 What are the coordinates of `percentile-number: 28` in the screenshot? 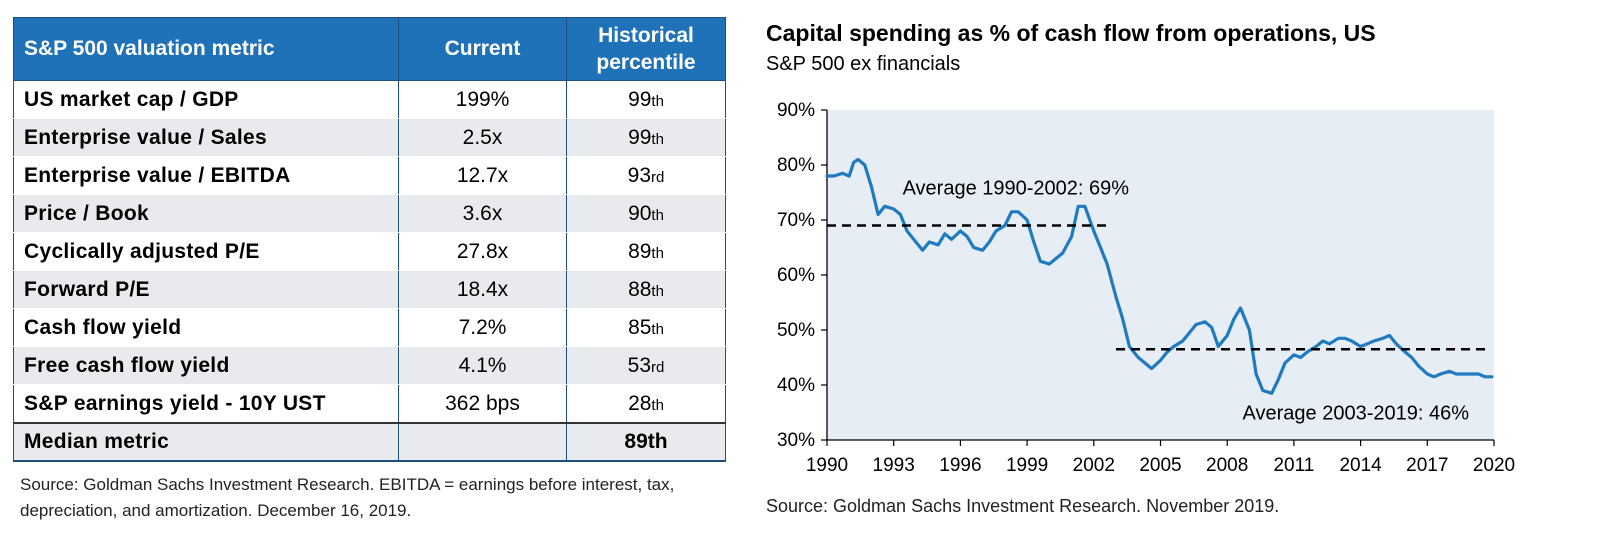 It's located at (640, 403).